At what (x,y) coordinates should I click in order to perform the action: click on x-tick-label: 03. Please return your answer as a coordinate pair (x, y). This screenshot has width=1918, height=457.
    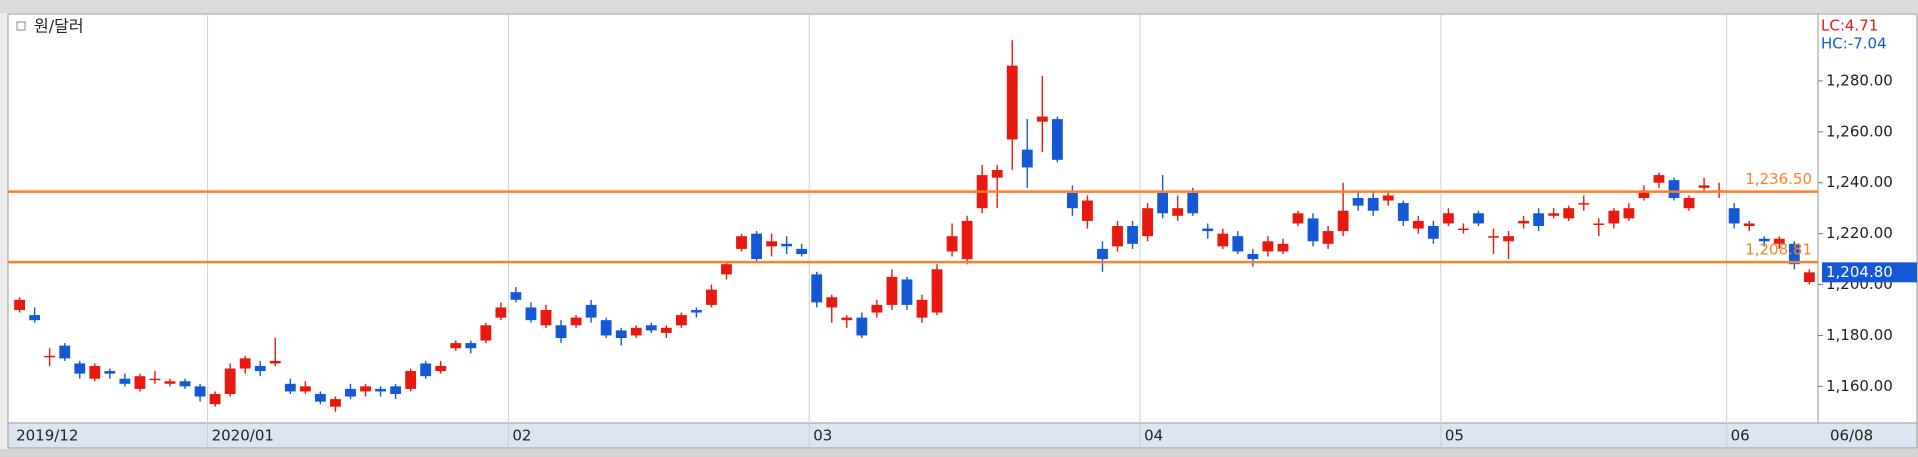
    Looking at the image, I should click on (822, 436).